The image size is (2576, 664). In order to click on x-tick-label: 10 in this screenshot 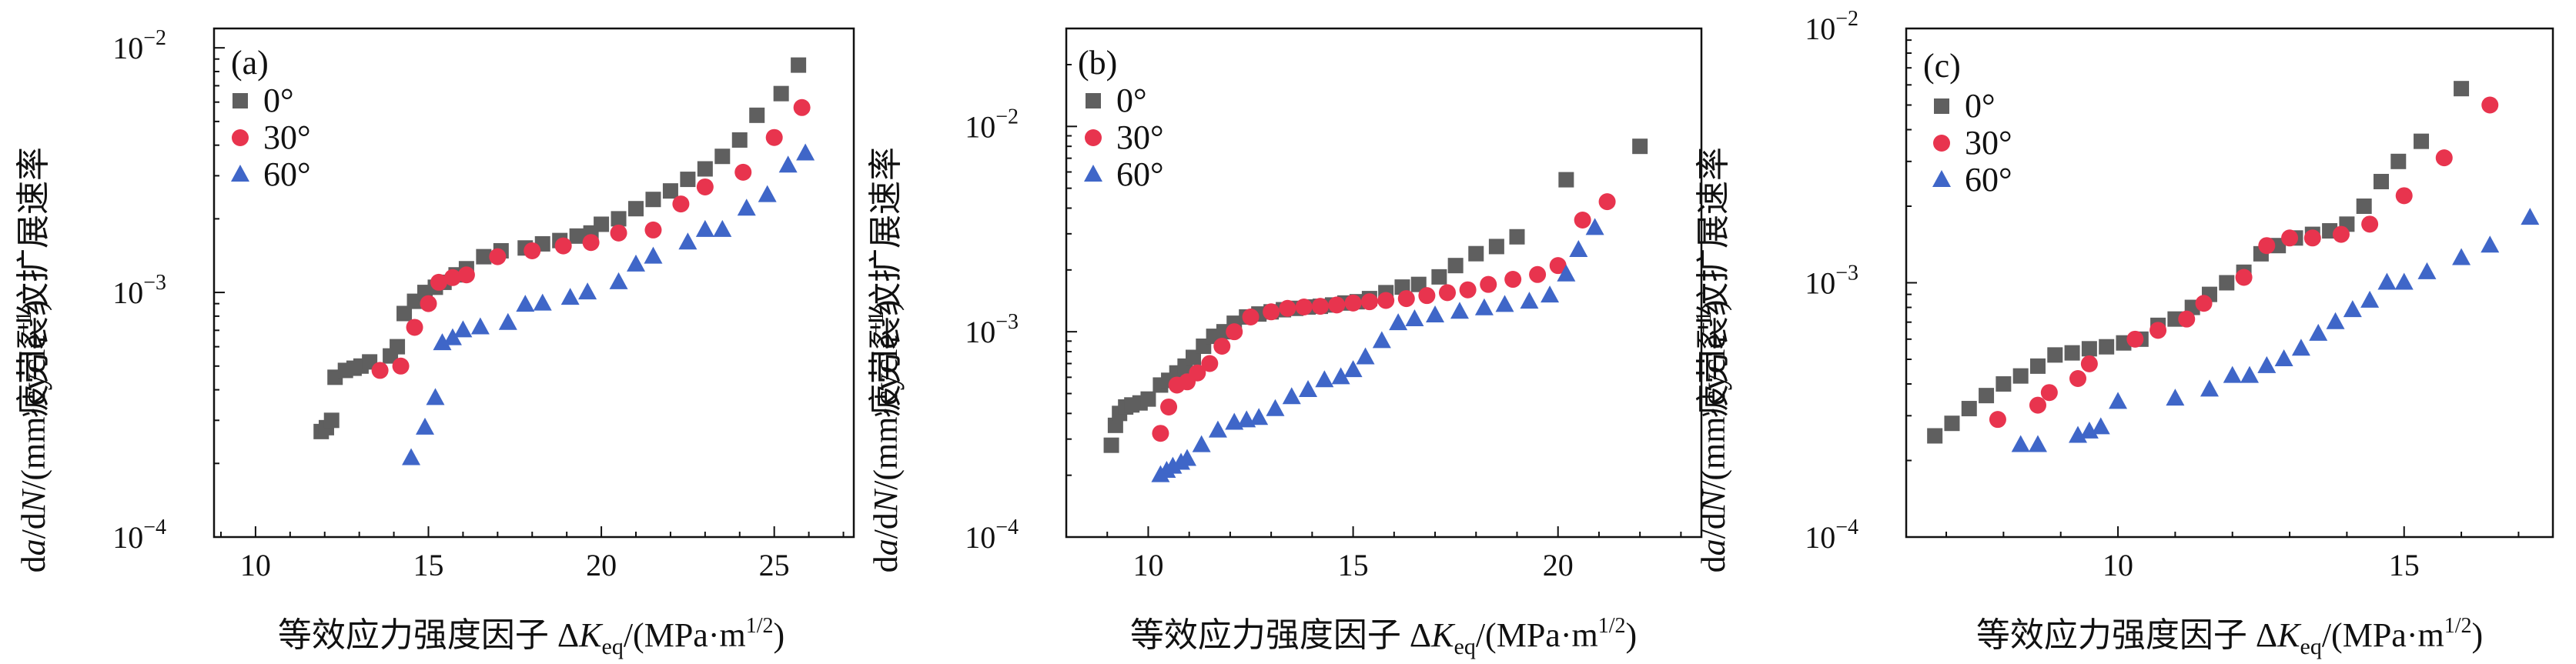, I will do `click(256, 565)`.